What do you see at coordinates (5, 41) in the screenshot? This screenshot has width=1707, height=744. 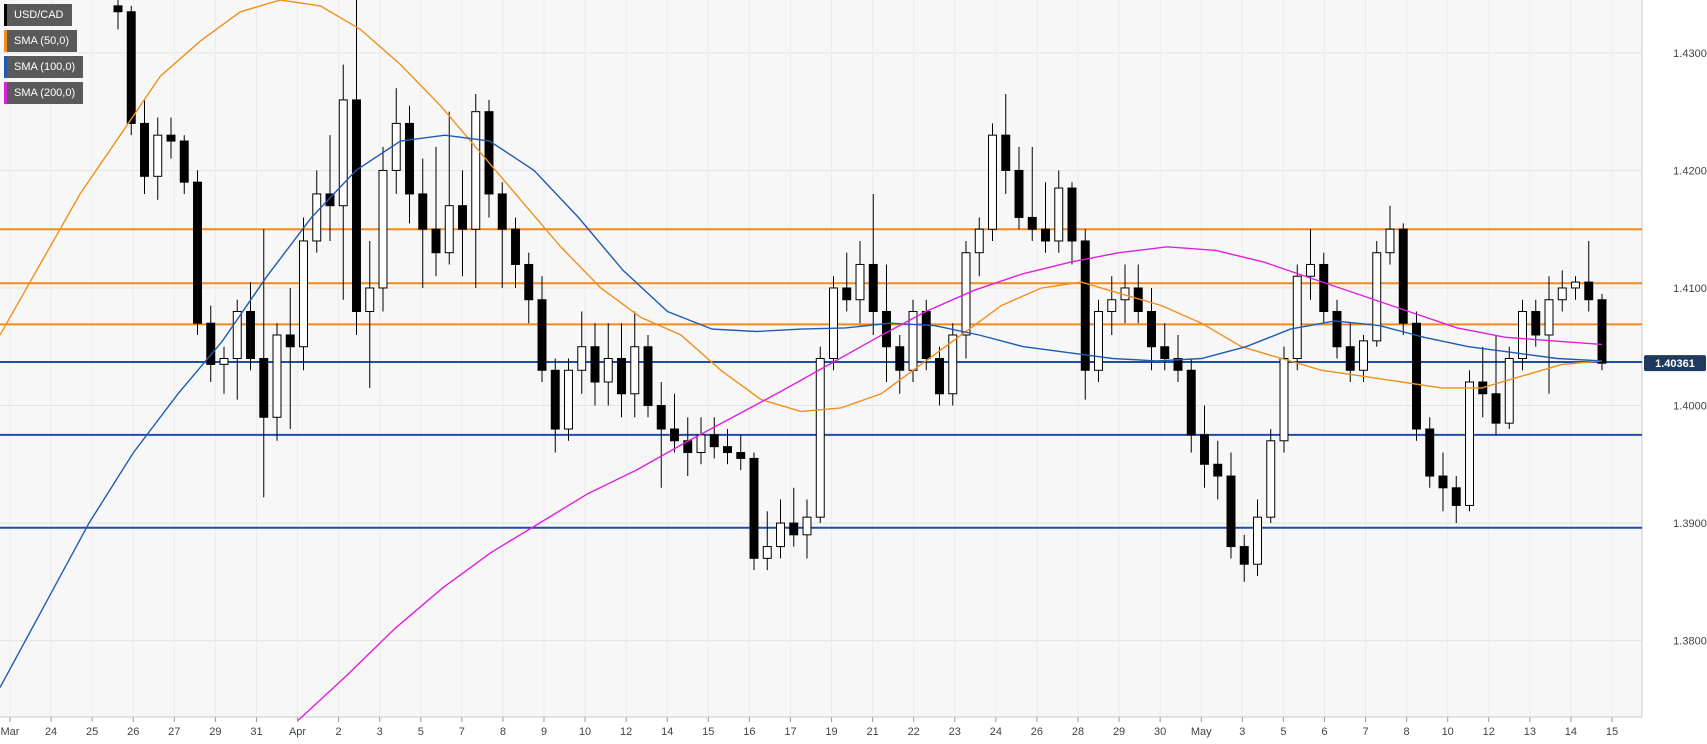 I see `legend-swatch-sma50` at bounding box center [5, 41].